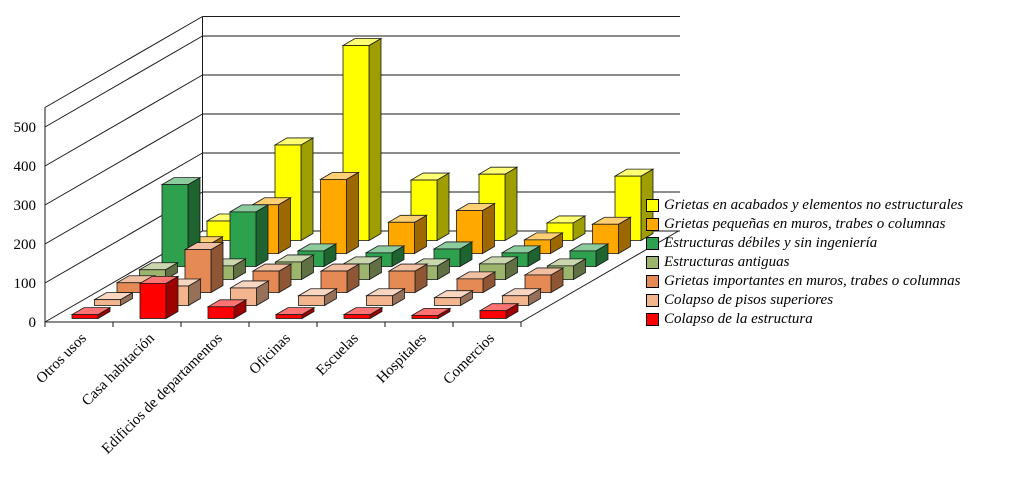 The height and width of the screenshot is (495, 1022). I want to click on legend-item: Estructuras débiles y sin ingeniería, so click(804, 243).